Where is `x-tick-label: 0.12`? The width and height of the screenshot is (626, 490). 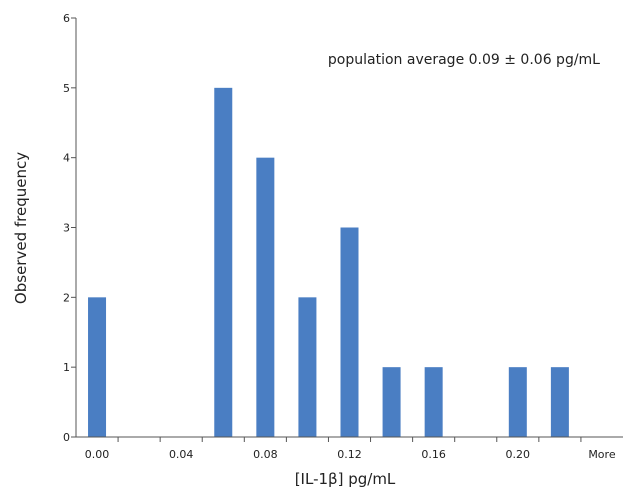
x-tick-label: 0.12 is located at coordinates (349, 454).